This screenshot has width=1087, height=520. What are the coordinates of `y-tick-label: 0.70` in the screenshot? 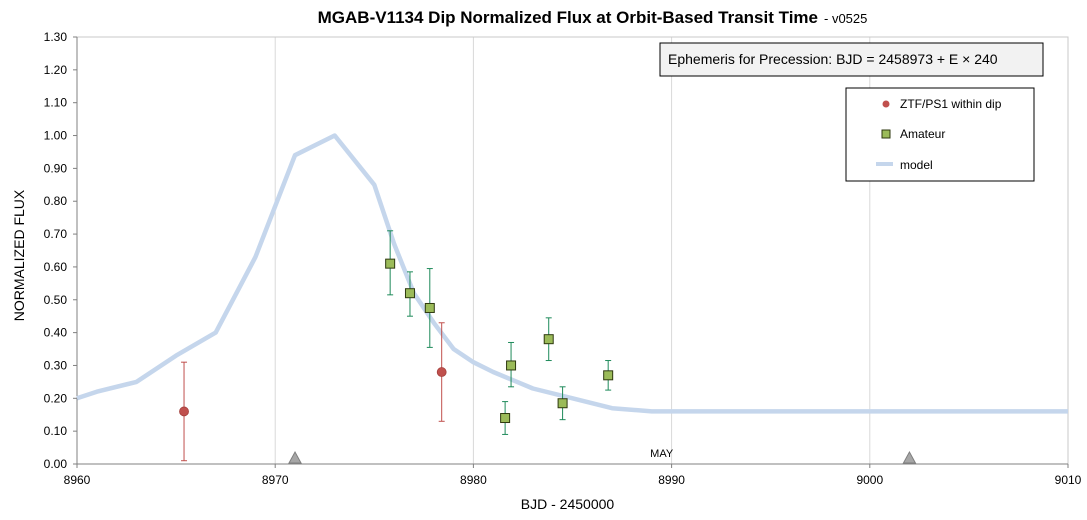 It's located at (56, 234).